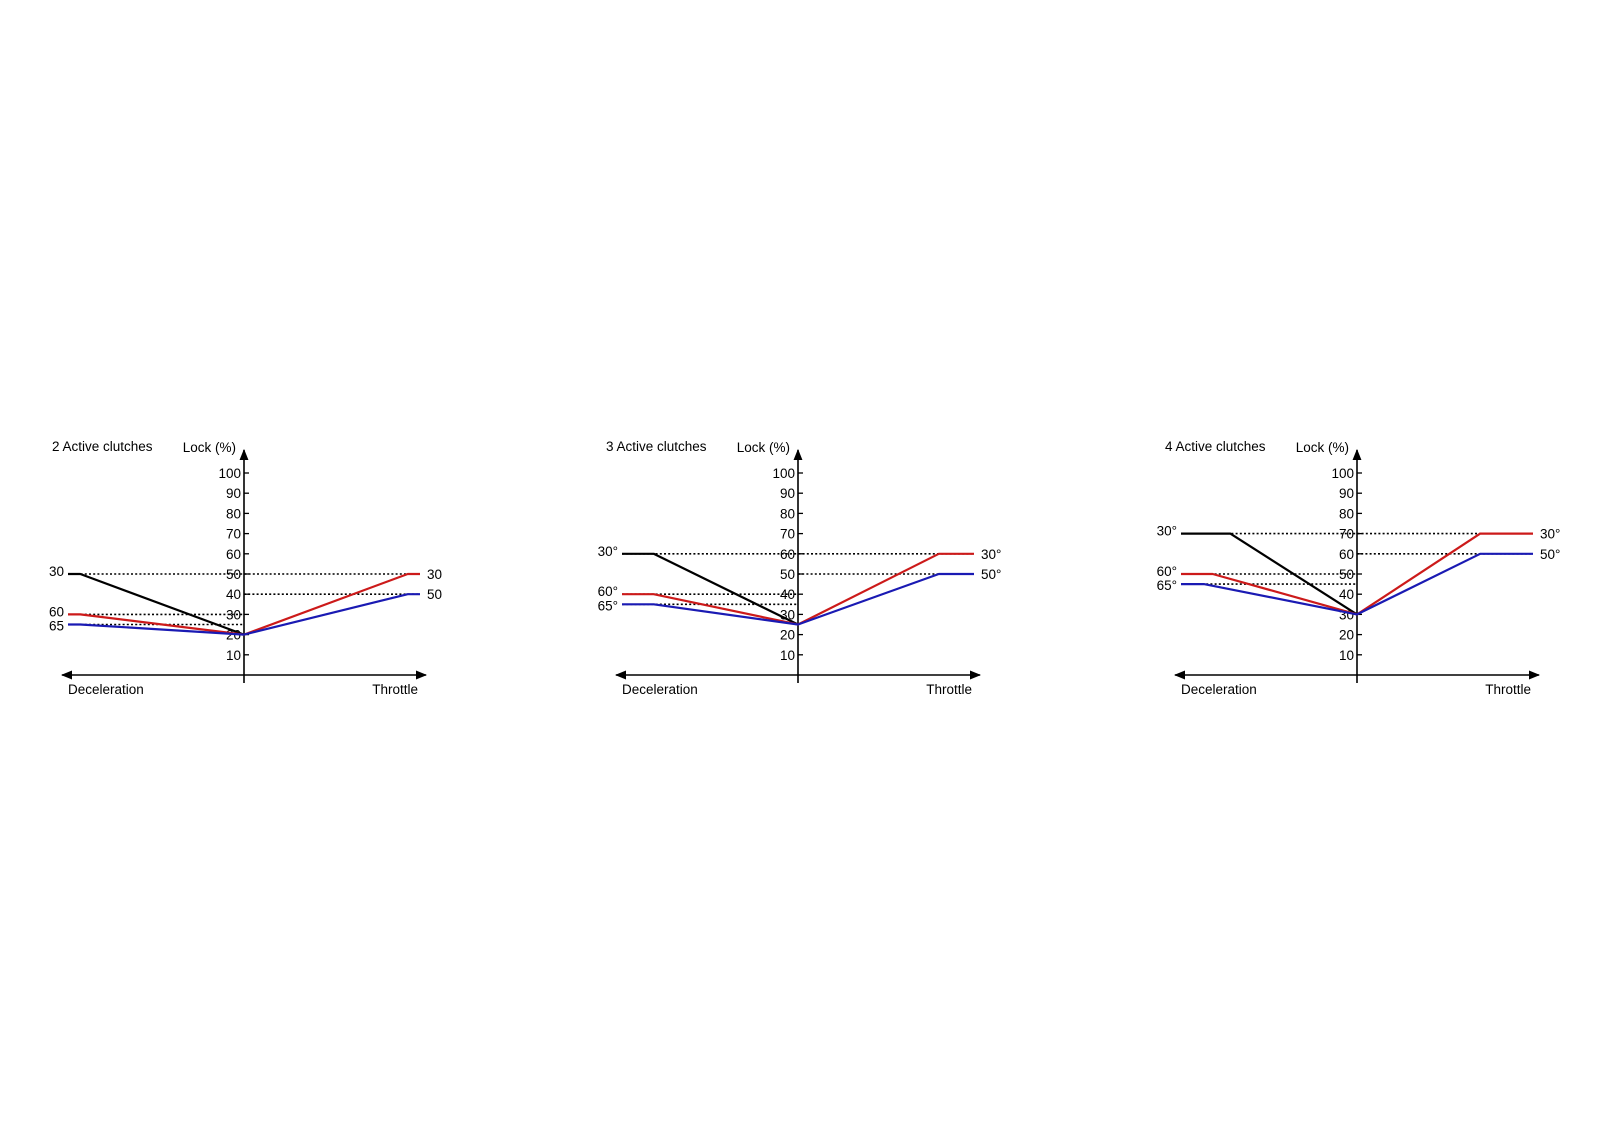 This screenshot has height=1131, width=1600. I want to click on series-end-label: 30, so click(434, 574).